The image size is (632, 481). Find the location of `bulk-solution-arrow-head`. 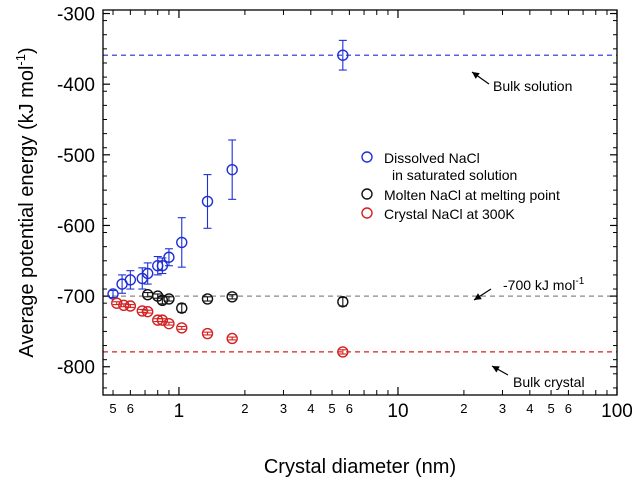

bulk-solution-arrow-head is located at coordinates (476, 75).